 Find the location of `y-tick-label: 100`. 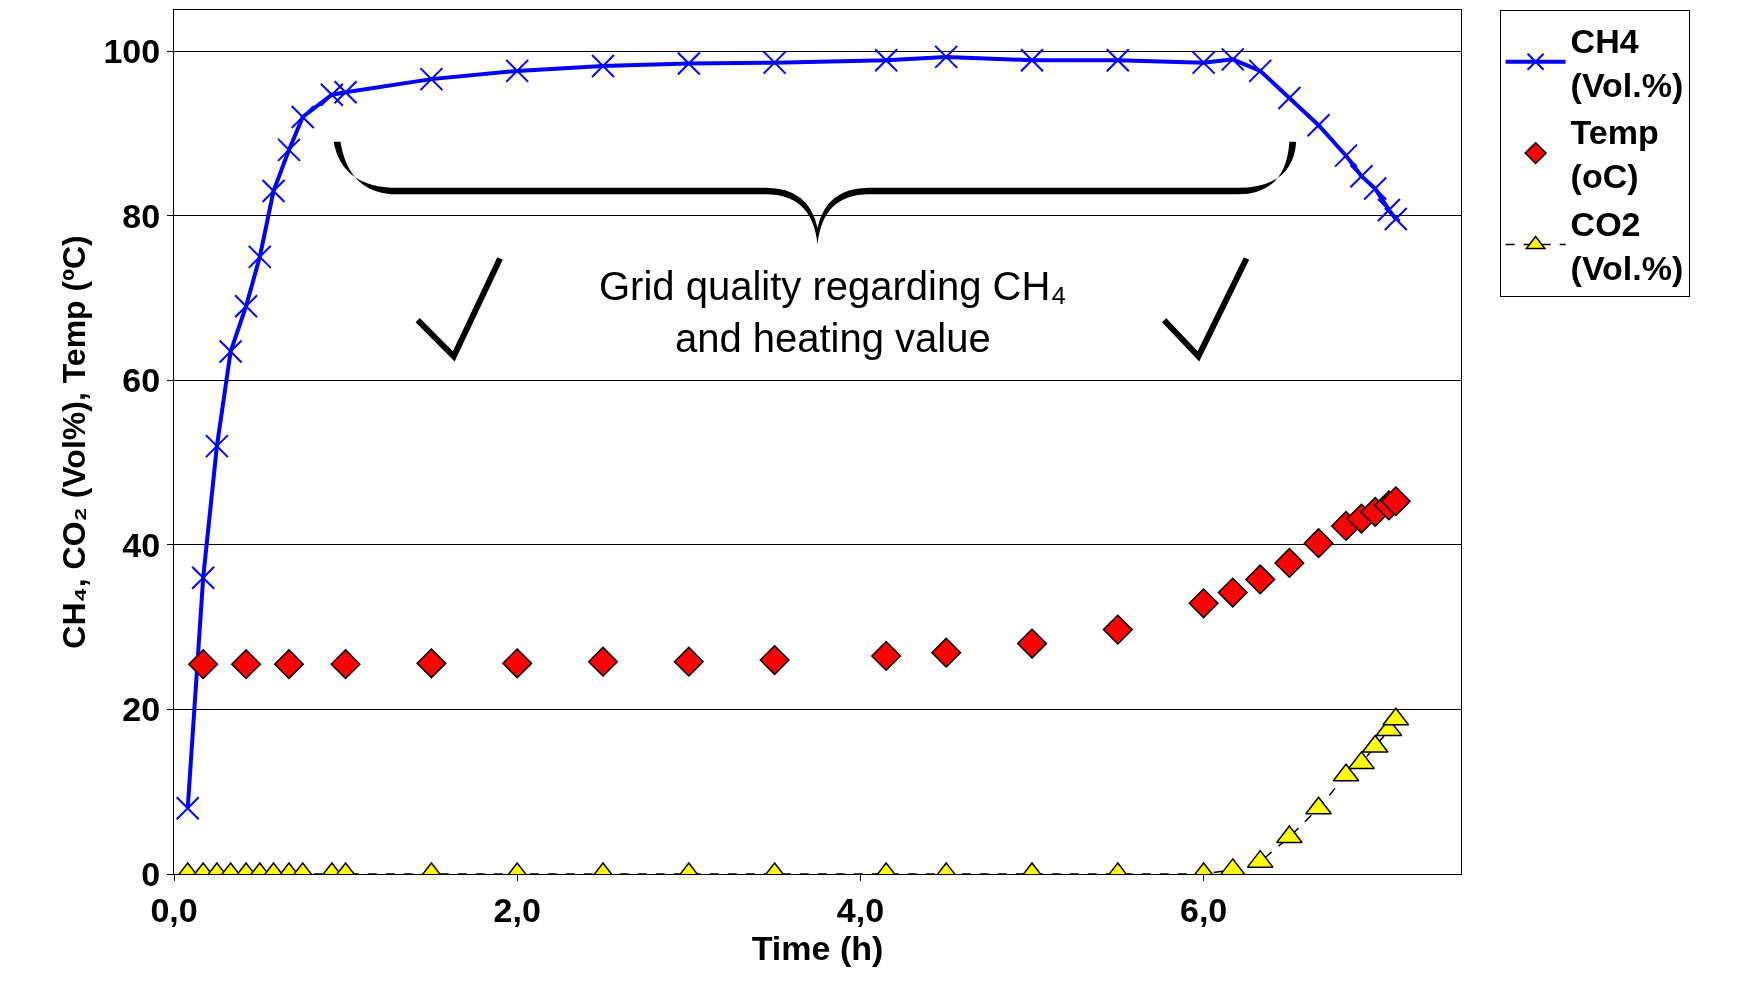

y-tick-label: 100 is located at coordinates (132, 51).